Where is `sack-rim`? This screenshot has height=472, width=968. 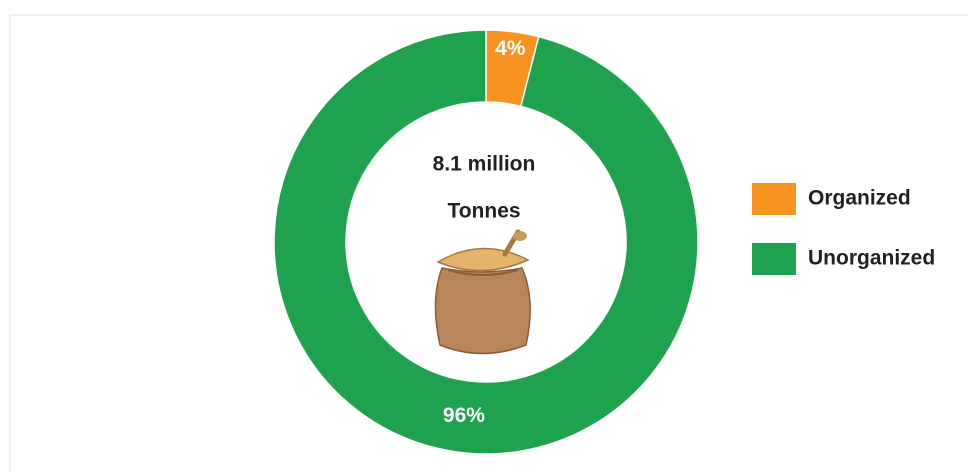
sack-rim is located at coordinates (483, 272).